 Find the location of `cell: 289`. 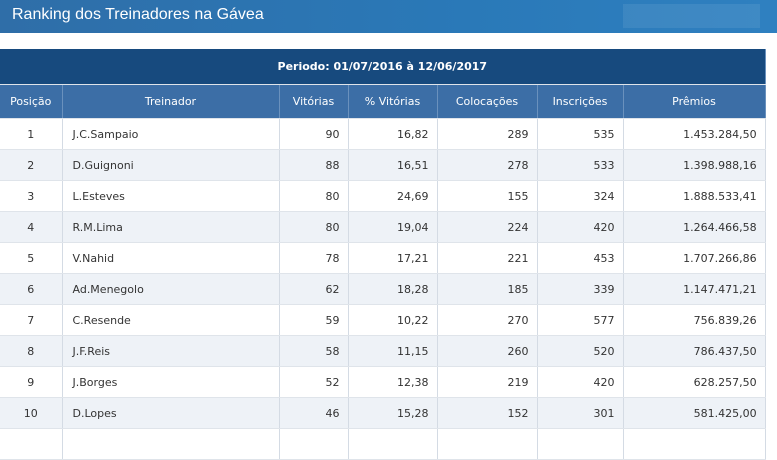

cell: 289 is located at coordinates (487, 134).